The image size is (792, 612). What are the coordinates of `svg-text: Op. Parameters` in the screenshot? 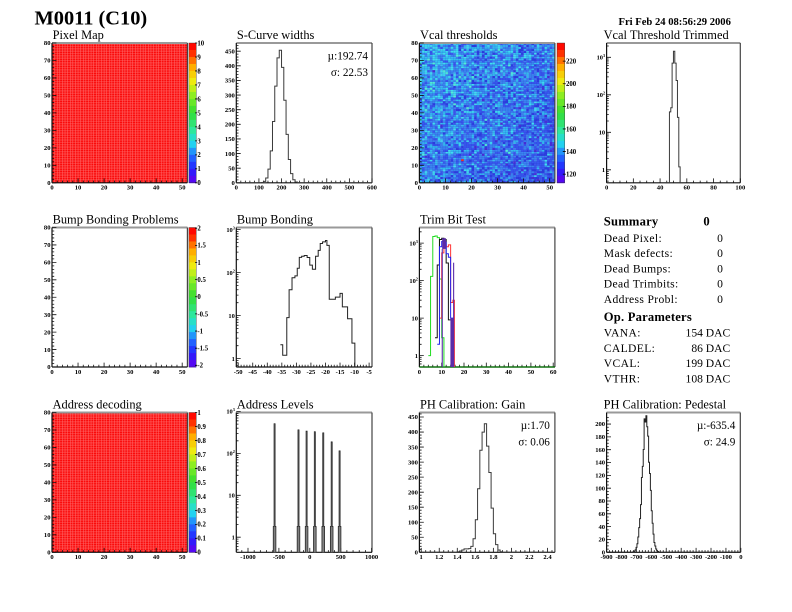 It's located at (648, 317).